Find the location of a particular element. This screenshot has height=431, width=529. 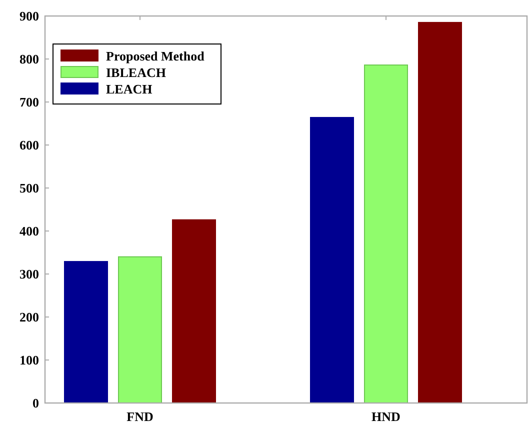

y-tick-label: 200 is located at coordinates (29, 317).